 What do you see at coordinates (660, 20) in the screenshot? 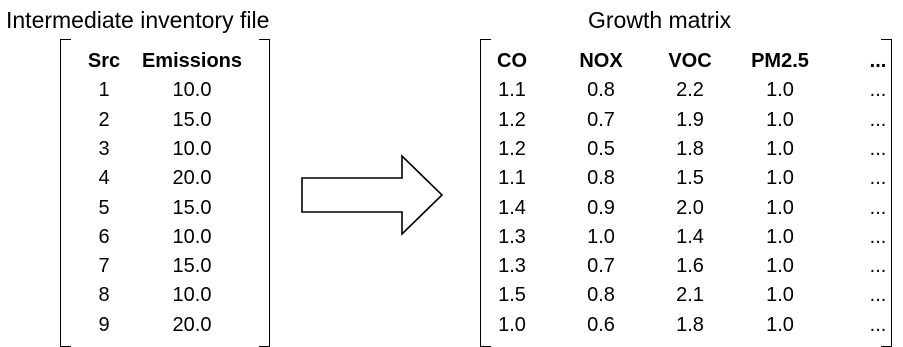
I see `growth-matrix-title: Growth matrix` at bounding box center [660, 20].